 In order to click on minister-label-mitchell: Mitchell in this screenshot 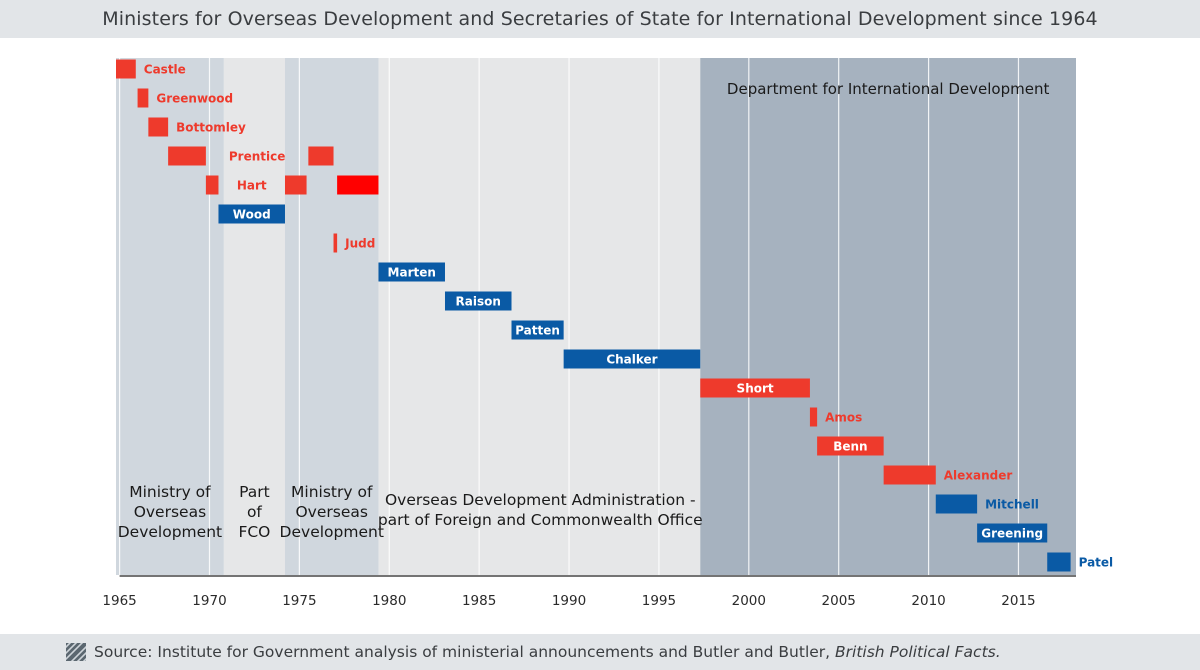, I will do `click(1012, 505)`.